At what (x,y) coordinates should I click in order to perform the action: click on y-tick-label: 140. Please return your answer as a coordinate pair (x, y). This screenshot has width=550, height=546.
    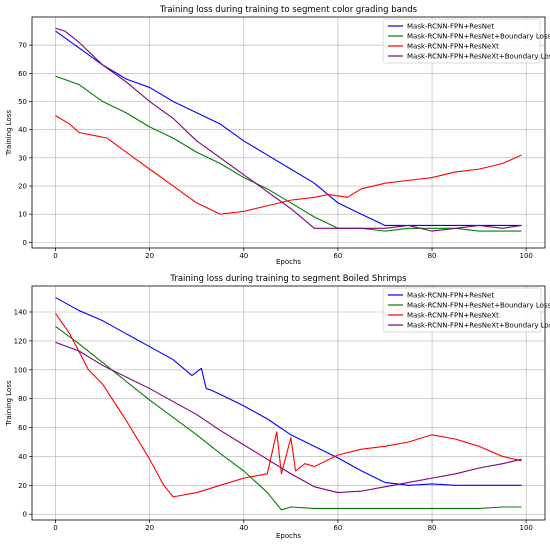
    Looking at the image, I should click on (20, 313).